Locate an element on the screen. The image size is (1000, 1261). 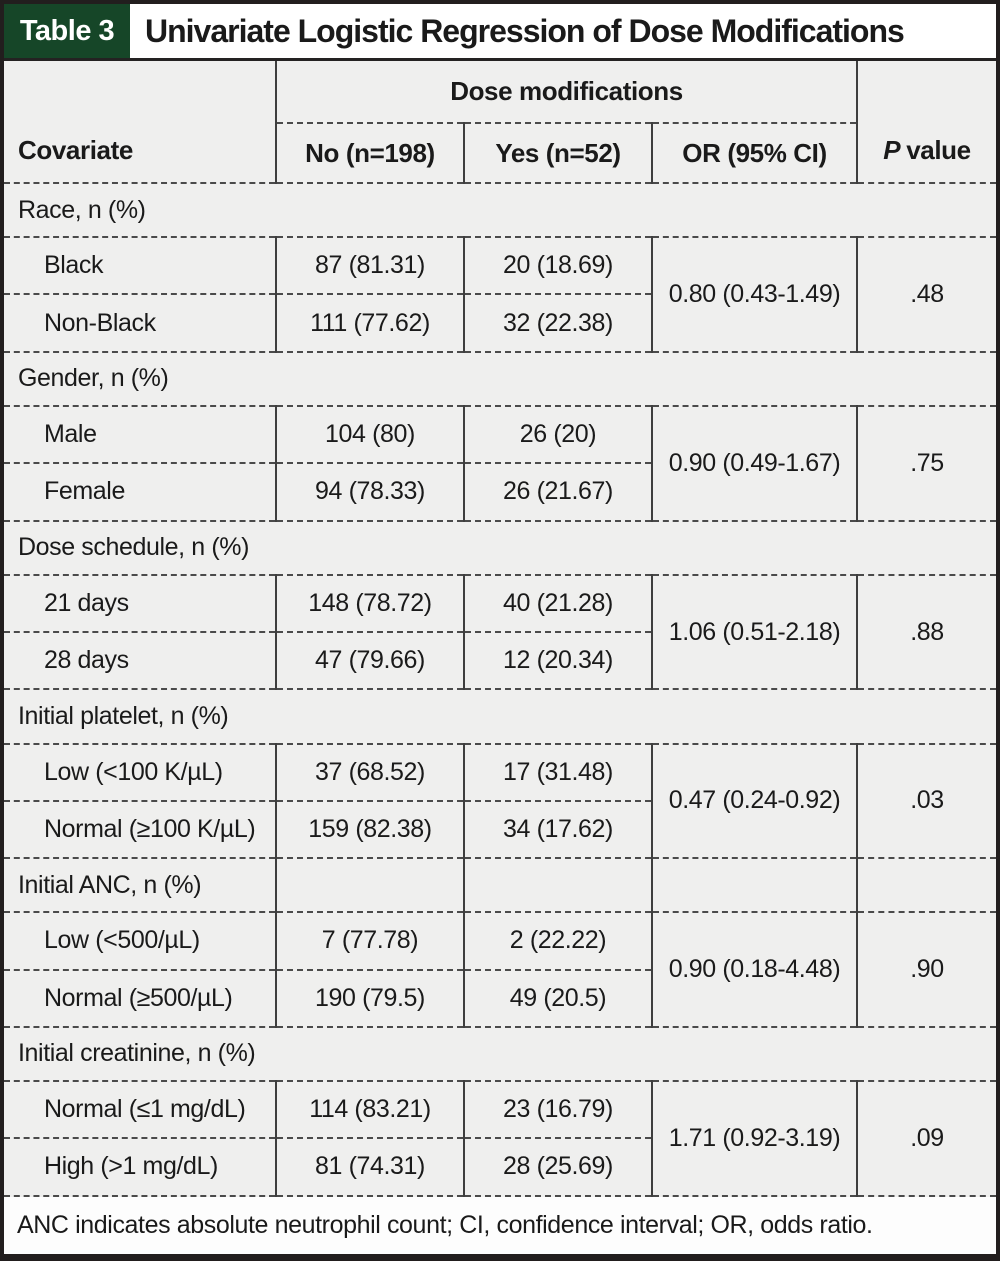
cell-p: .75 is located at coordinates (926, 462).